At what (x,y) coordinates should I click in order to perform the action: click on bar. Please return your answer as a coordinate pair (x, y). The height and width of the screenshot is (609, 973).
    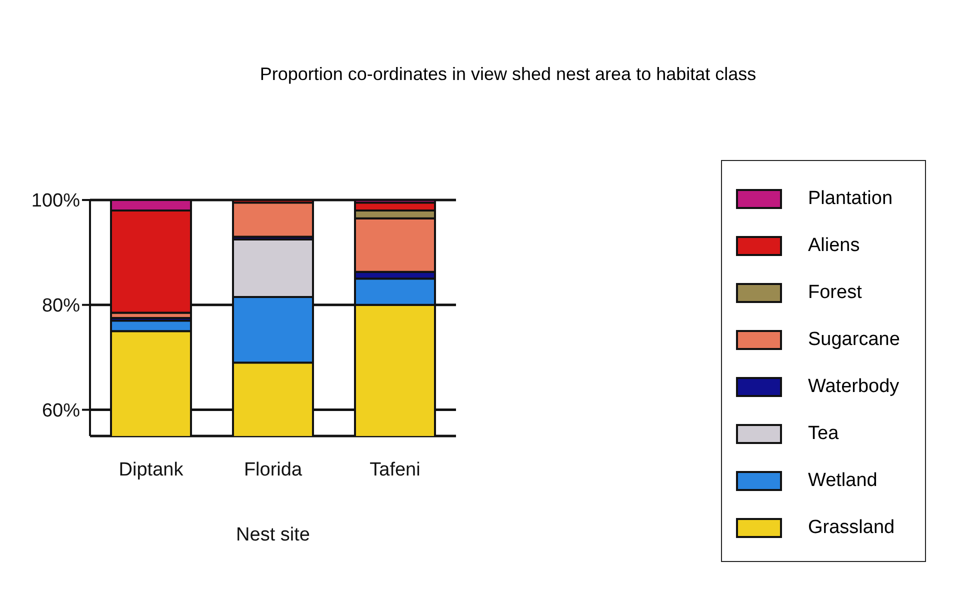
    Looking at the image, I should click on (273, 220).